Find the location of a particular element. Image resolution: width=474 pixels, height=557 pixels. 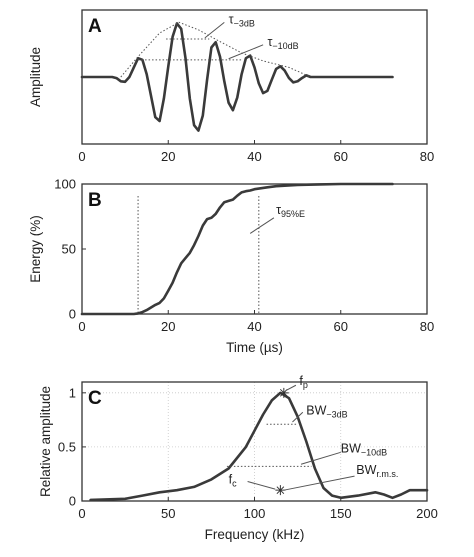

y-tick-label: 0.5 is located at coordinates (67, 446).